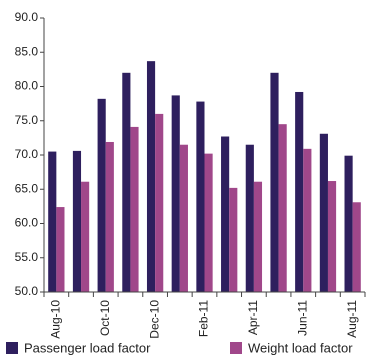 The image size is (387, 358). Describe the element at coordinates (27, 17) in the screenshot. I see `y-tick-label: 90.0` at that location.